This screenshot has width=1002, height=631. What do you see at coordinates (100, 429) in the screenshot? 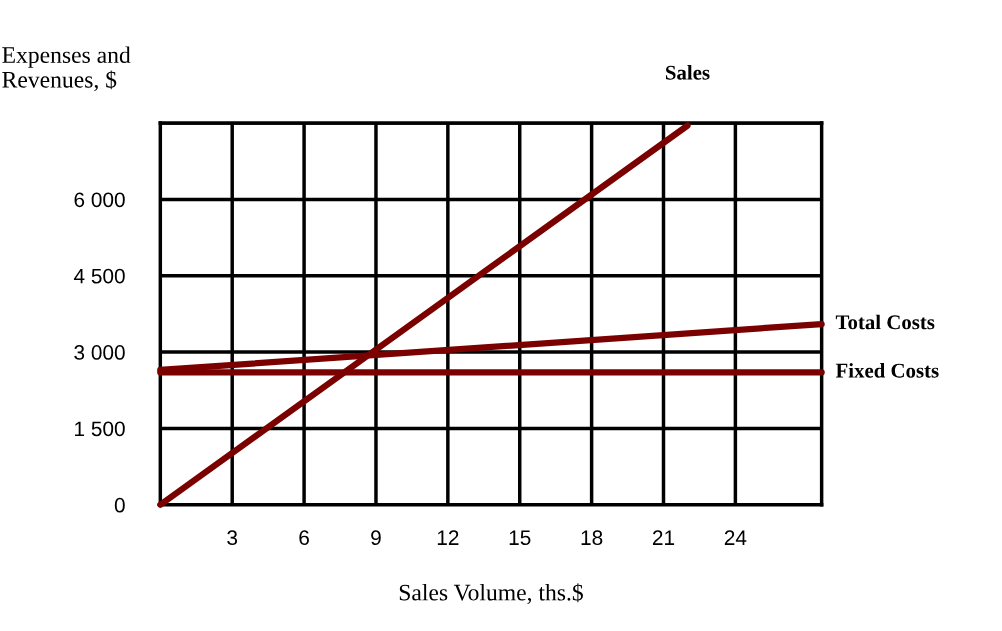
I see `y-tick-label: 1 500` at bounding box center [100, 429].